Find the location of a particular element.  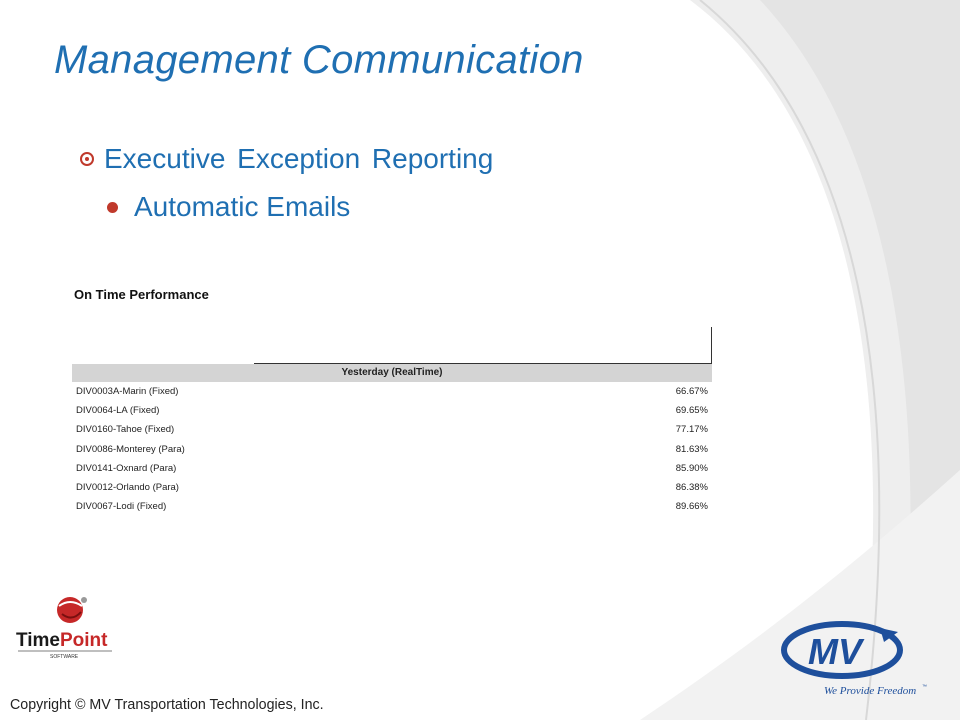

table-row: DIV0012-Orlando (Para) 86.38% is located at coordinates (392, 487).